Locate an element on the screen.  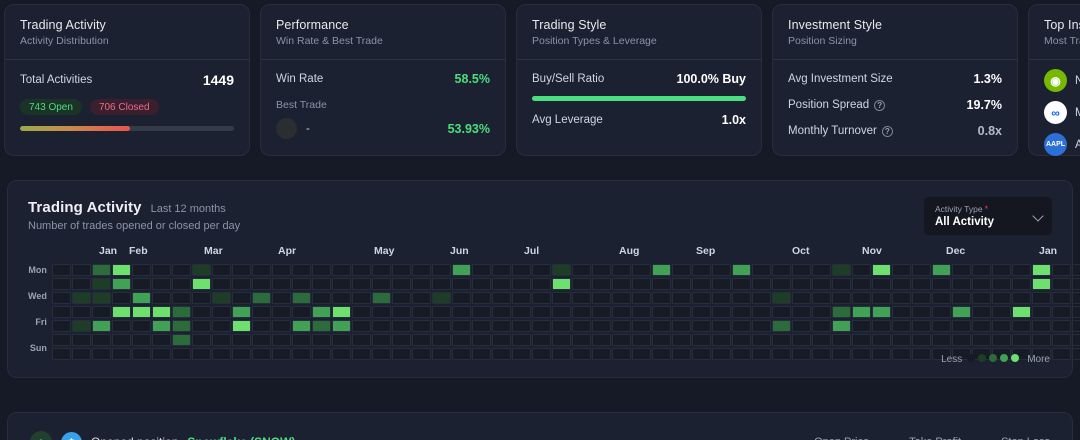
instrument-row-aapl: AAPL AAPL is located at coordinates (1062, 144).